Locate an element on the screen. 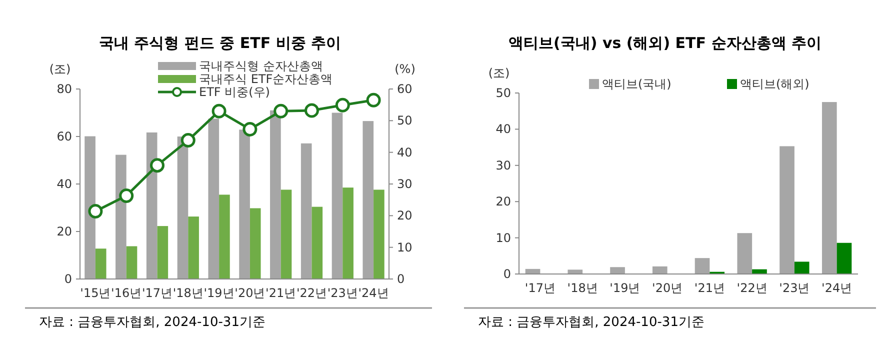 The height and width of the screenshot is (347, 889). y2-tick-label: 60 is located at coordinates (404, 89).